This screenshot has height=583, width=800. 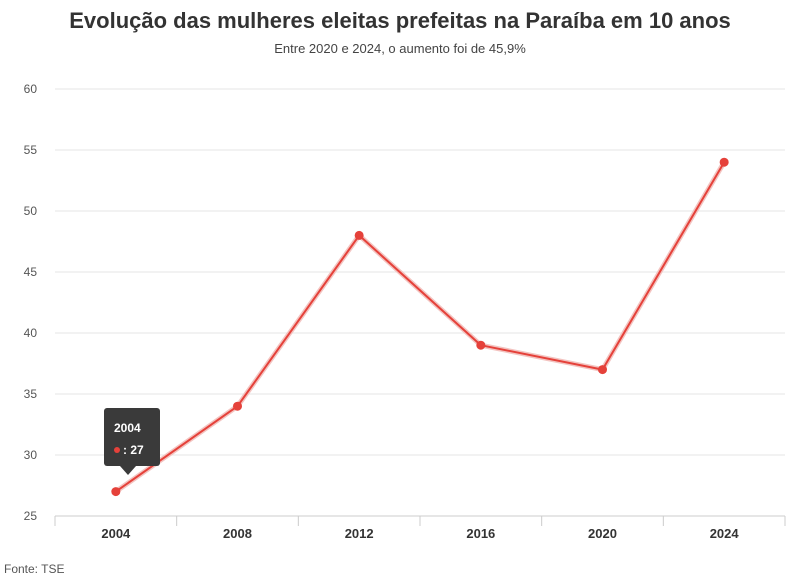 I want to click on tooltip-series-dot, so click(x=117, y=450).